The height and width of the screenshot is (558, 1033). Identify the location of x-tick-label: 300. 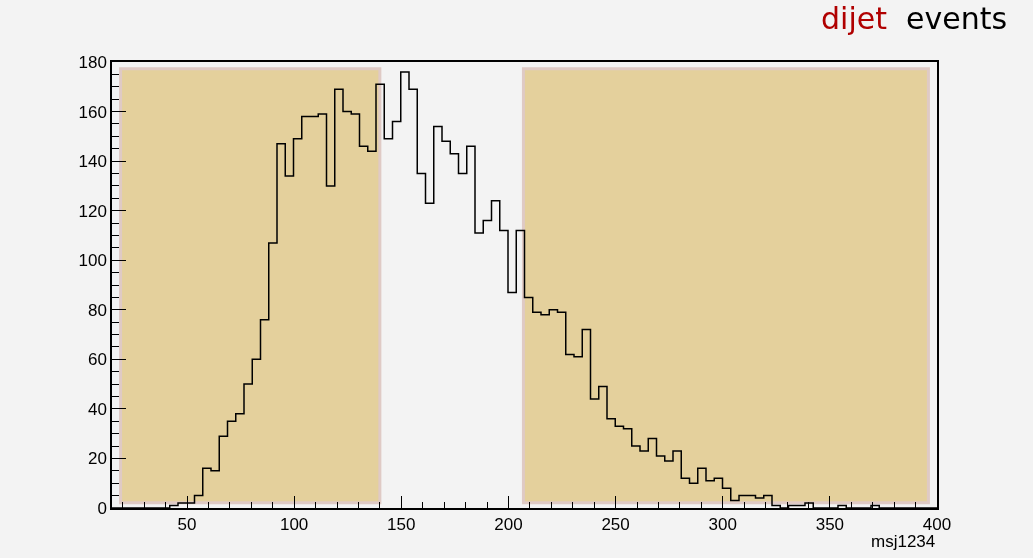
(722, 525).